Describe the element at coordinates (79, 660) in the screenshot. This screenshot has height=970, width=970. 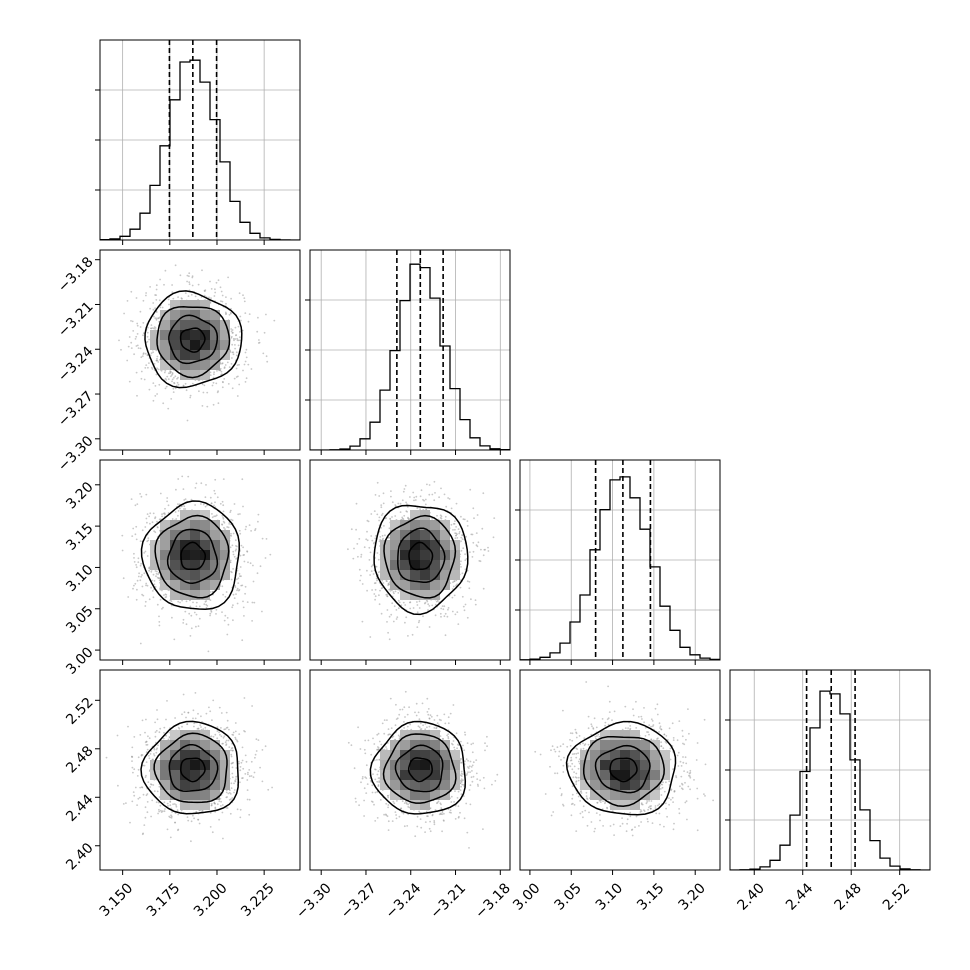
I see `y-tick-label-2-0: 3.00` at that location.